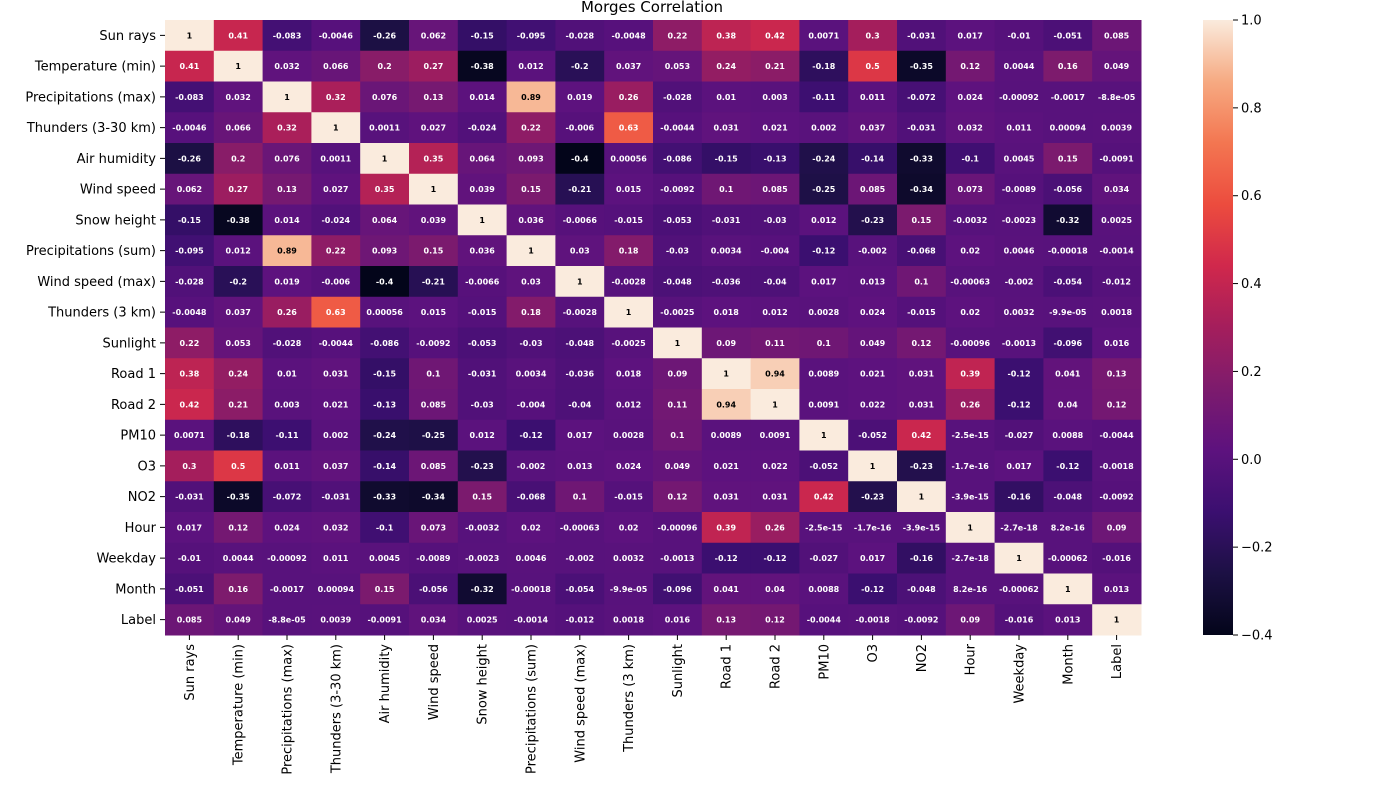 This screenshot has height=800, width=1400. What do you see at coordinates (385, 620) in the screenshot?
I see `heatmap-cell-label-air-humidity` at bounding box center [385, 620].